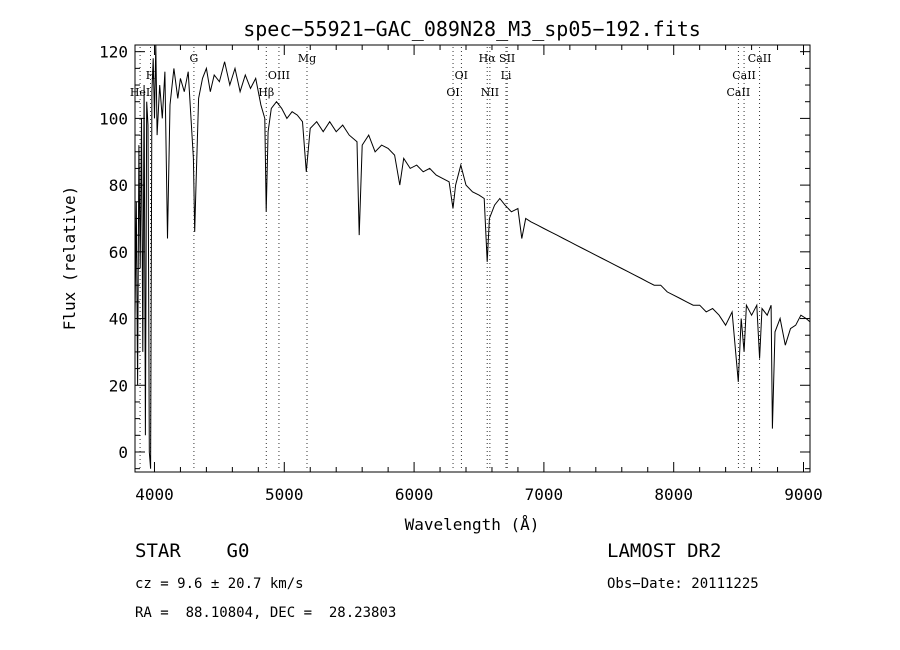 This screenshot has width=900, height=650. I want to click on line-label-10: SII, so click(507, 58).